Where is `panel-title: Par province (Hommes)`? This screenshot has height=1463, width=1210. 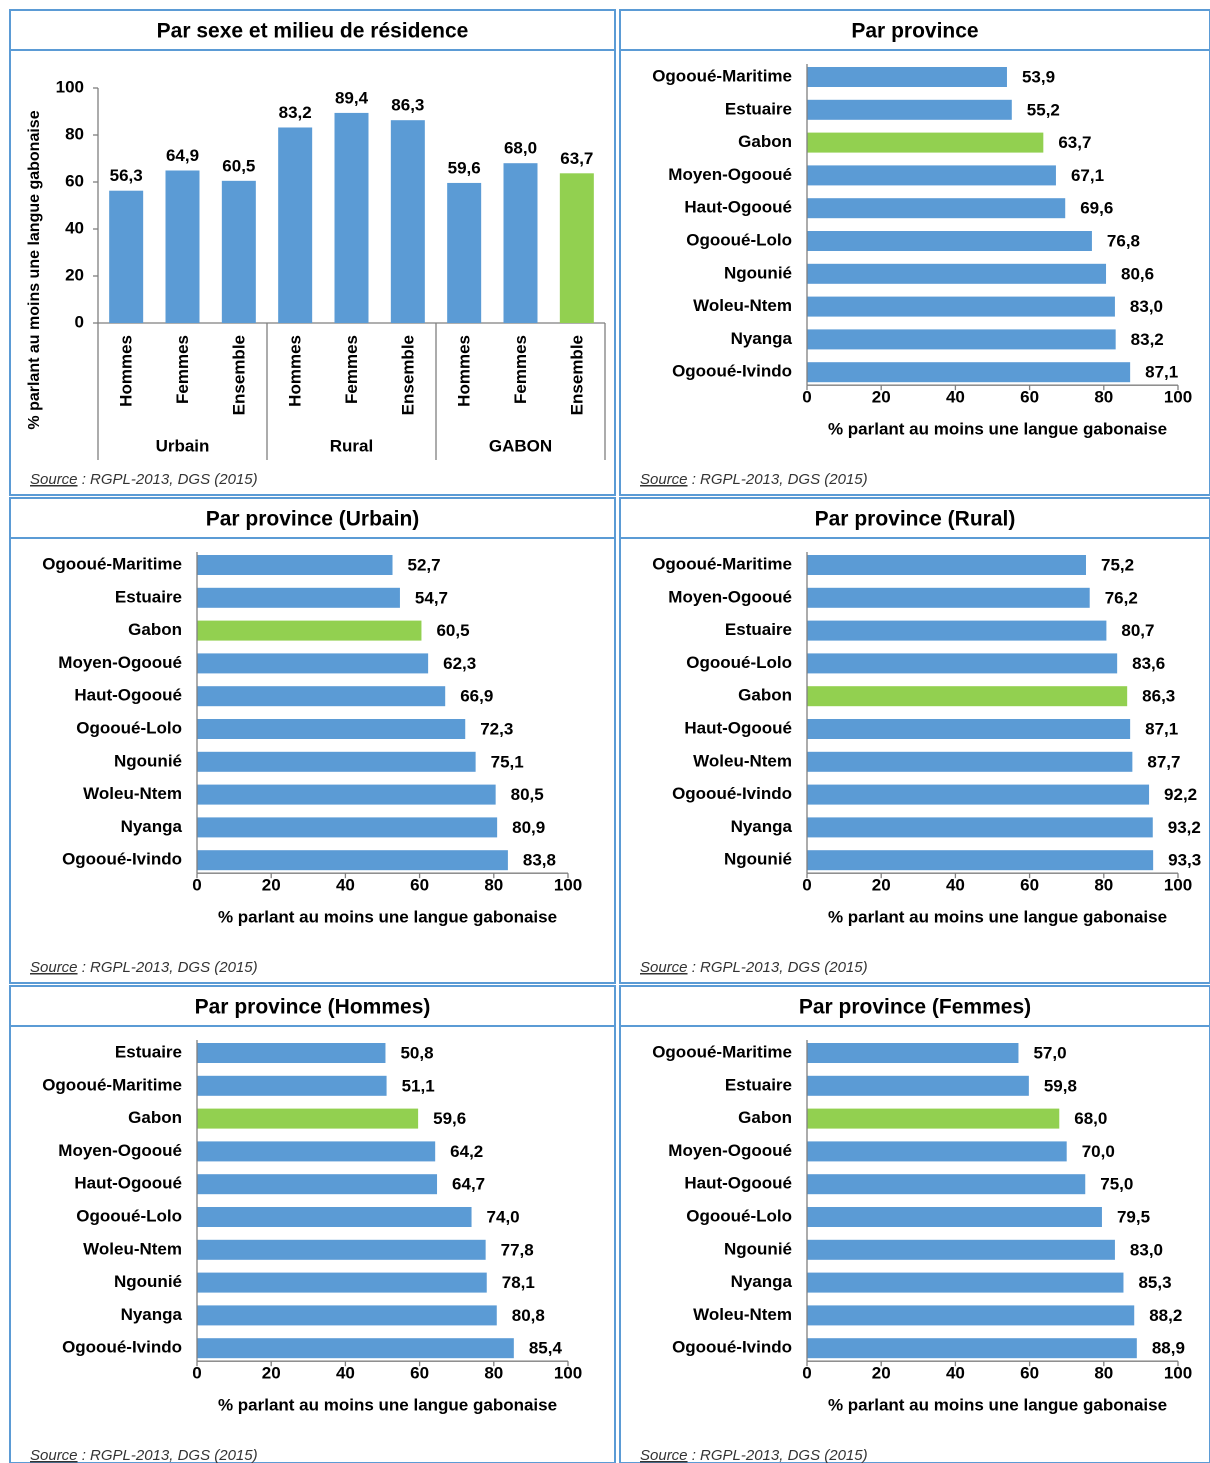
panel-title: Par province (Hommes) is located at coordinates (313, 1007).